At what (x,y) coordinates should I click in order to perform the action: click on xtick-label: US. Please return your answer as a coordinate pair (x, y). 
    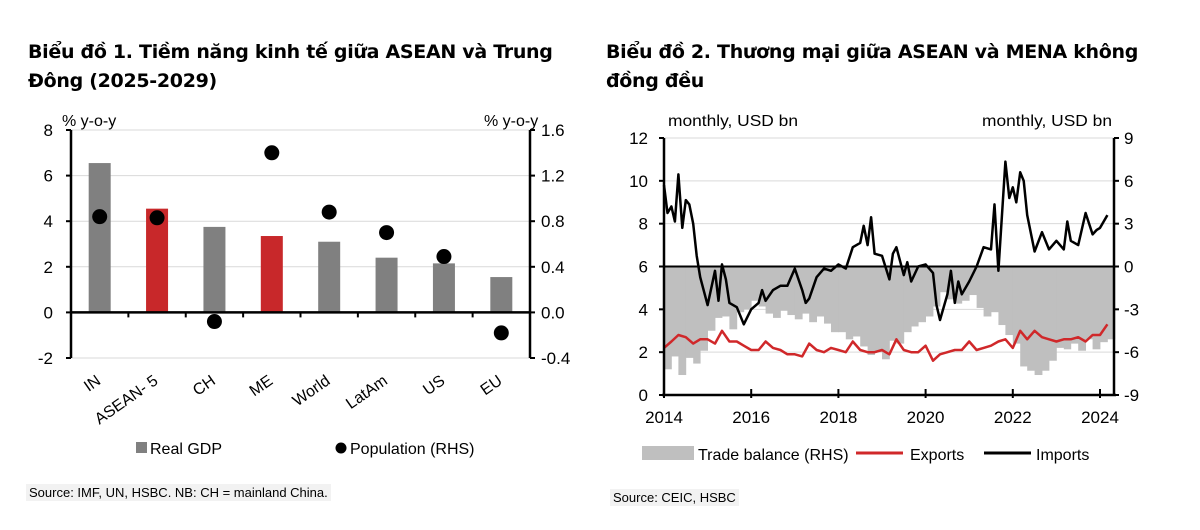
    Looking at the image, I should click on (434, 385).